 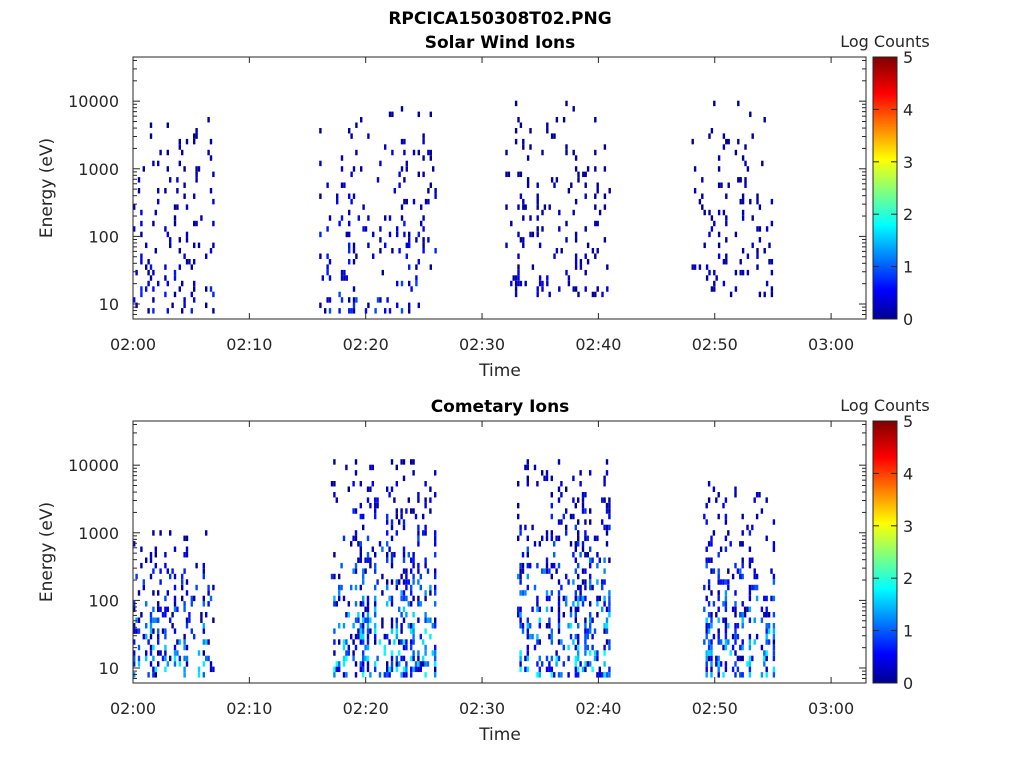 I want to click on x-tick-label: 03:00, so click(x=831, y=708).